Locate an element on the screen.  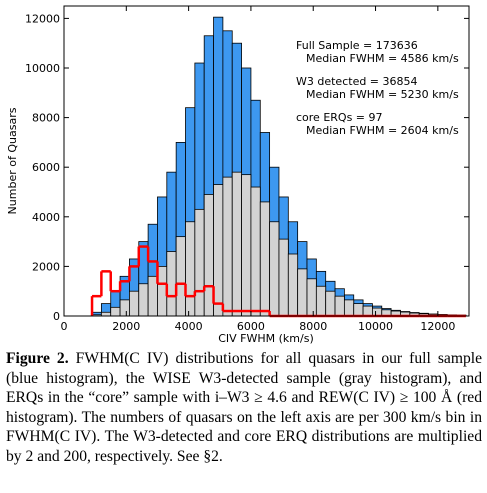
y-tick-label: 0 is located at coordinates (56, 316).